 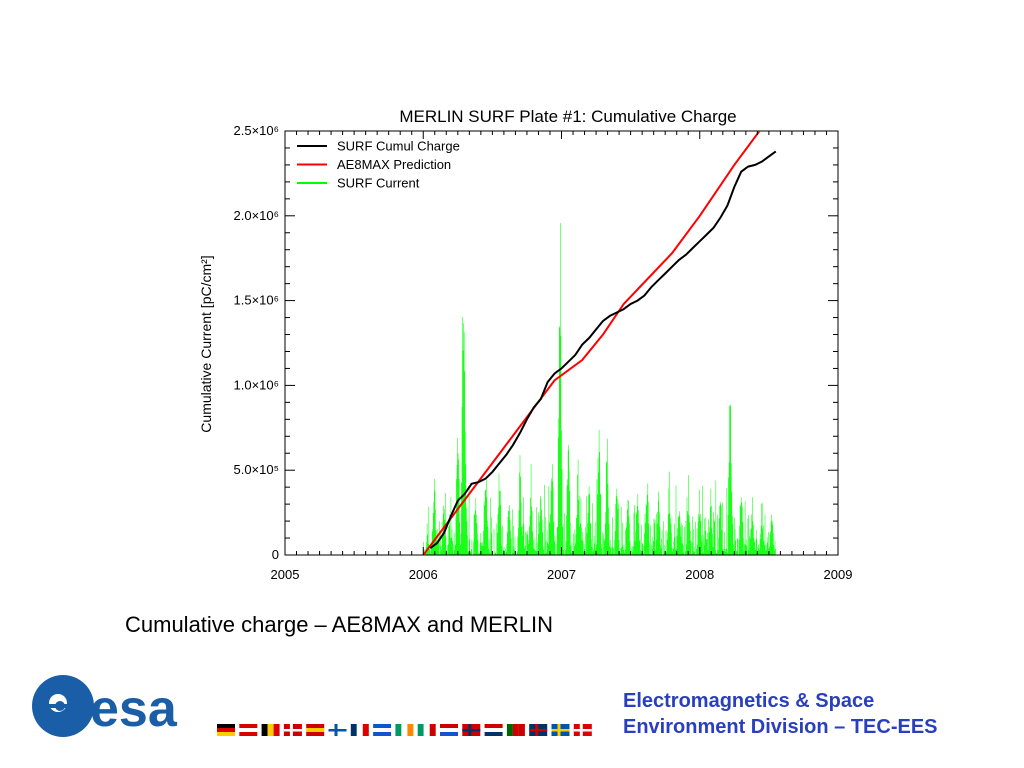 What do you see at coordinates (699, 574) in the screenshot?
I see `x-tick-label: 2008` at bounding box center [699, 574].